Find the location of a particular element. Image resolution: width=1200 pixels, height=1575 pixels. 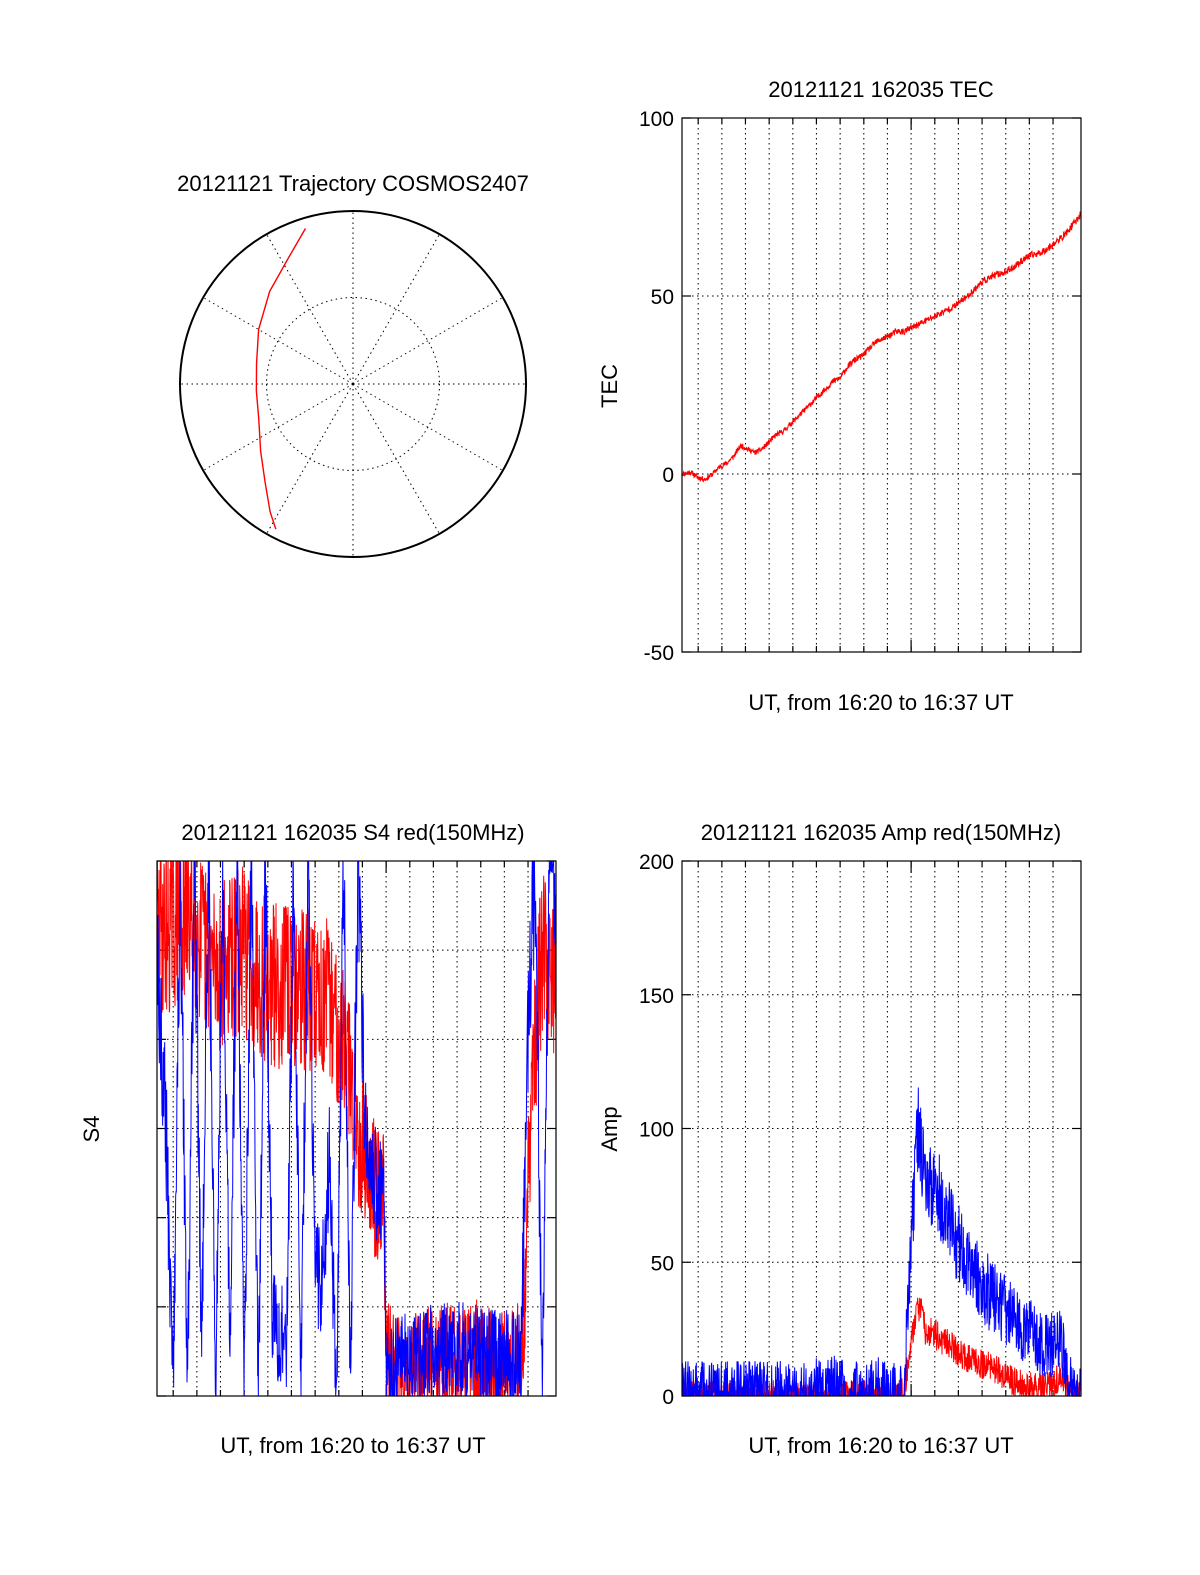

tec-xlabel: UT, from 16:20 to 16:37 UT is located at coordinates (880, 702).